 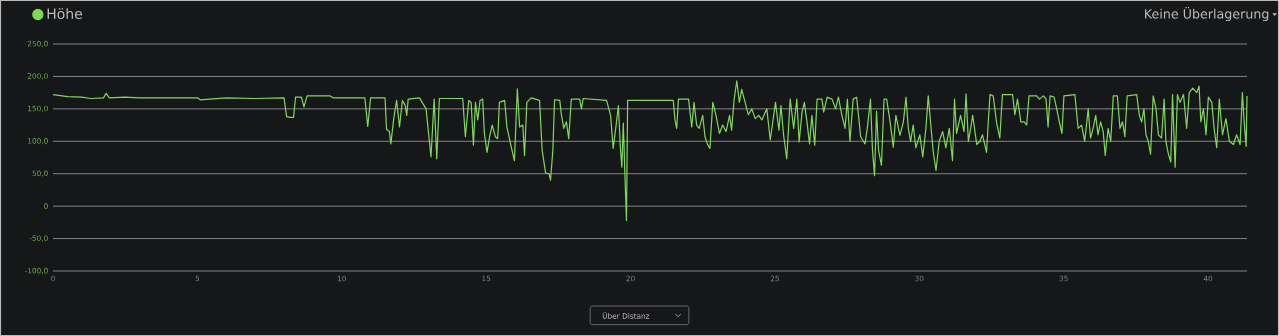 I want to click on text: Keine Überlagerung, so click(x=1207, y=14).